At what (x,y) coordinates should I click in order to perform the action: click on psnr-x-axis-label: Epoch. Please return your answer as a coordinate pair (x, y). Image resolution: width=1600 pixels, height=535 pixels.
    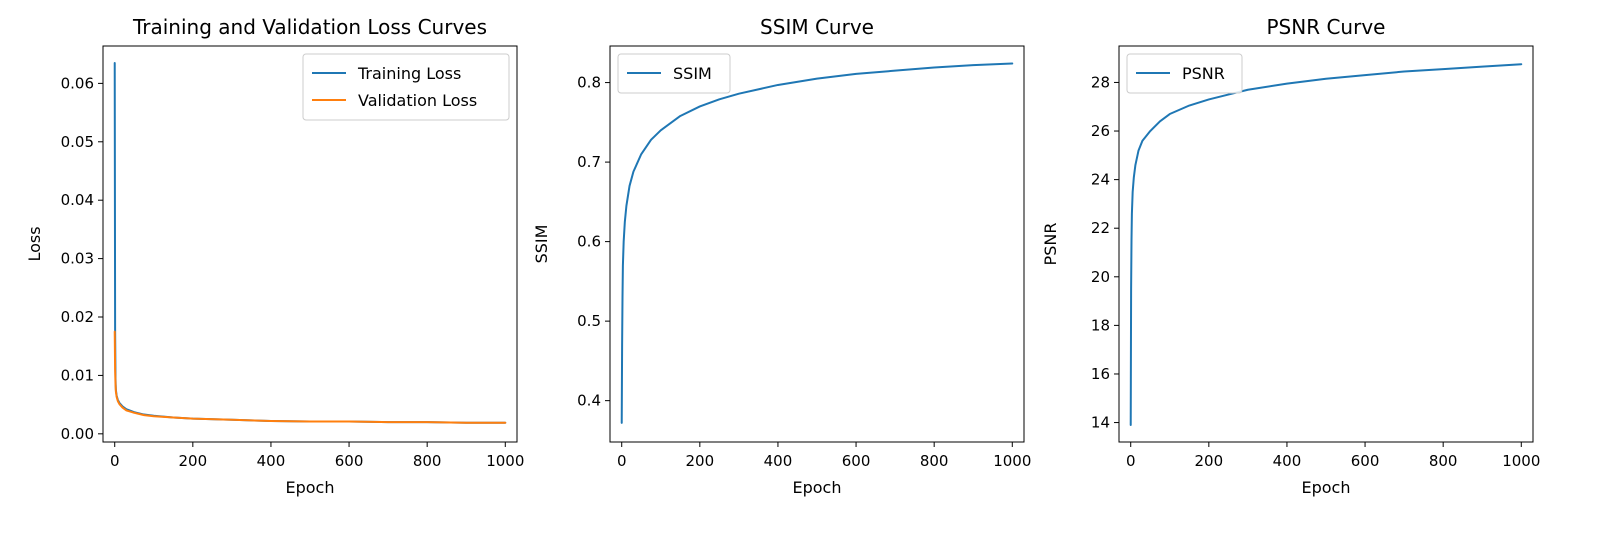
    Looking at the image, I should click on (1326, 487).